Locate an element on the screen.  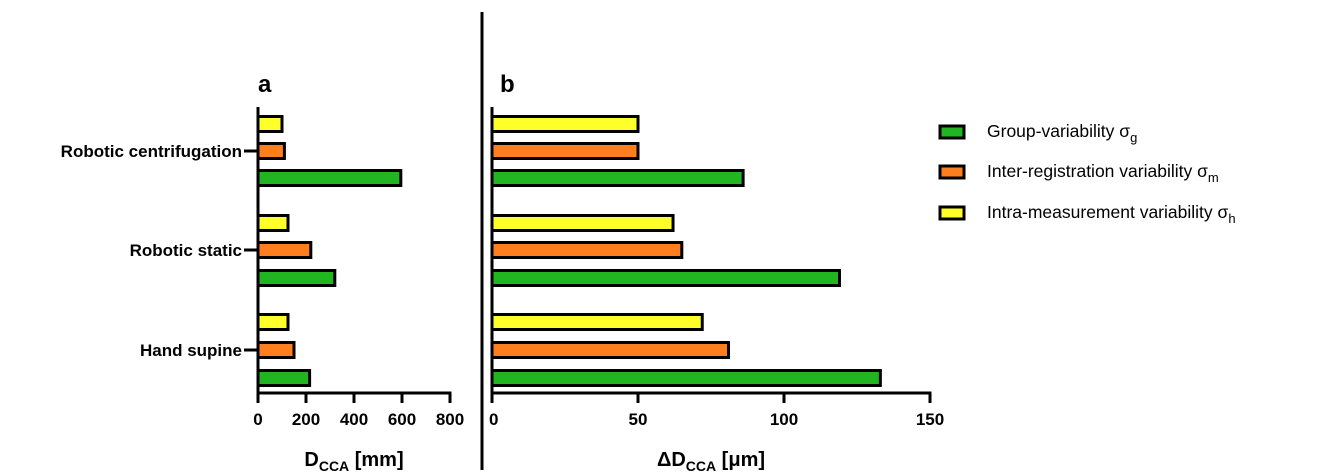
legend-label-group: Group-variability σg is located at coordinates (1062, 133).